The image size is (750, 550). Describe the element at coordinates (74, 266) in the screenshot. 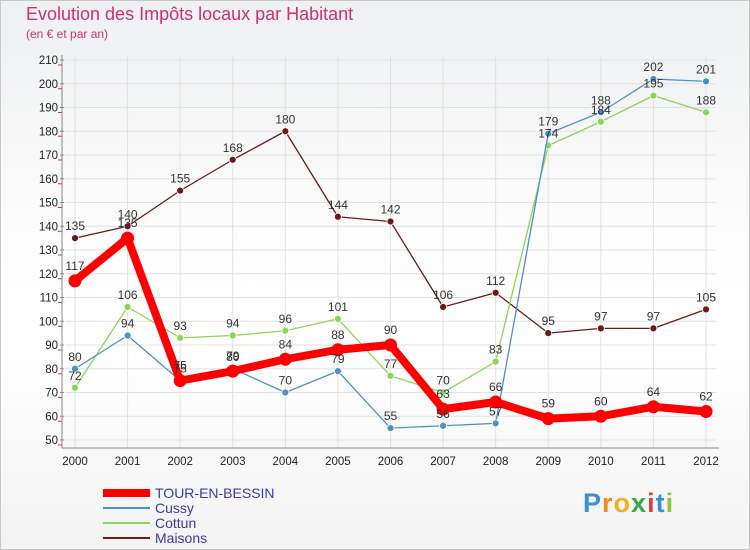

I see `data-label: 117` at that location.